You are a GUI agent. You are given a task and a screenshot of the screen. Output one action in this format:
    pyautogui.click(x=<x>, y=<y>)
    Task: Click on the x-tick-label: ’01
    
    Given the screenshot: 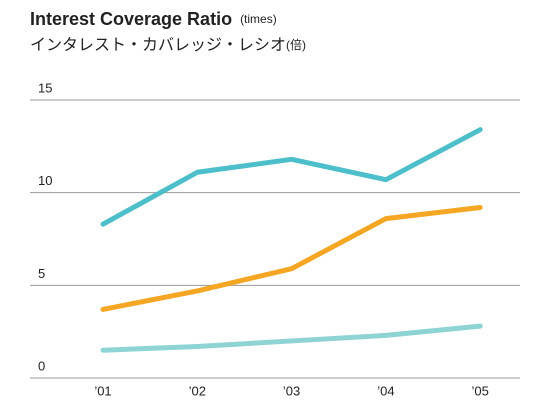 What is the action you would take?
    pyautogui.click(x=102, y=390)
    